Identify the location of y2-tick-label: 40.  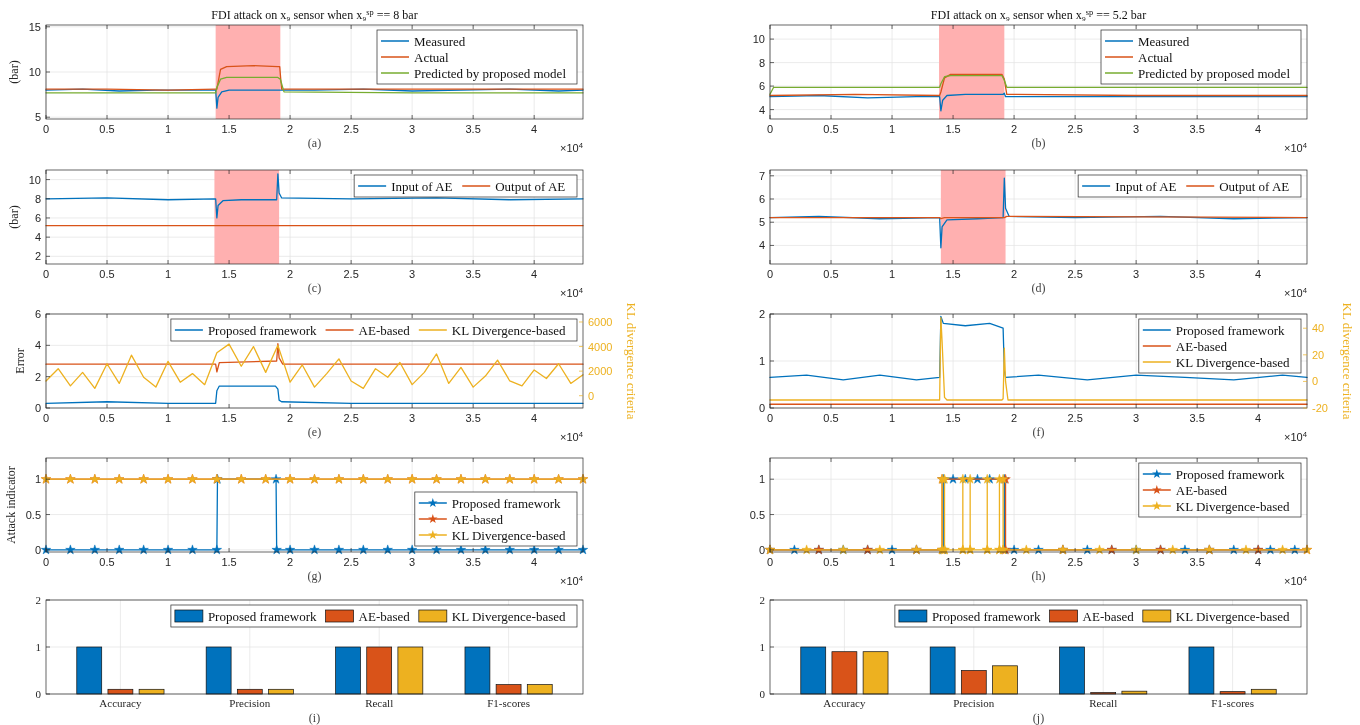
(1318, 328).